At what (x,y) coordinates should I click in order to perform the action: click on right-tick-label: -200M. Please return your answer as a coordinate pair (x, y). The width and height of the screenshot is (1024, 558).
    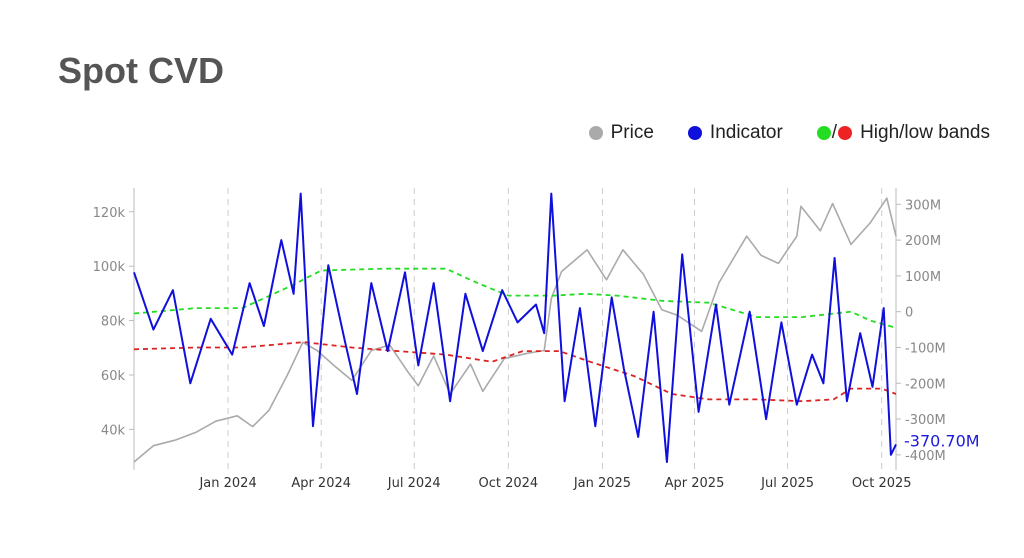
    Looking at the image, I should click on (925, 384).